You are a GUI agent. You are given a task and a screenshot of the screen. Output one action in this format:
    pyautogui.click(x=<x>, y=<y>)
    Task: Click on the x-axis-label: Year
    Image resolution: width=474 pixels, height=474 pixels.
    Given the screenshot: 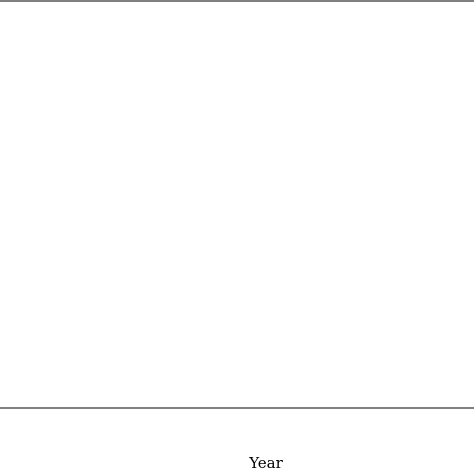 What is the action you would take?
    pyautogui.click(x=265, y=463)
    